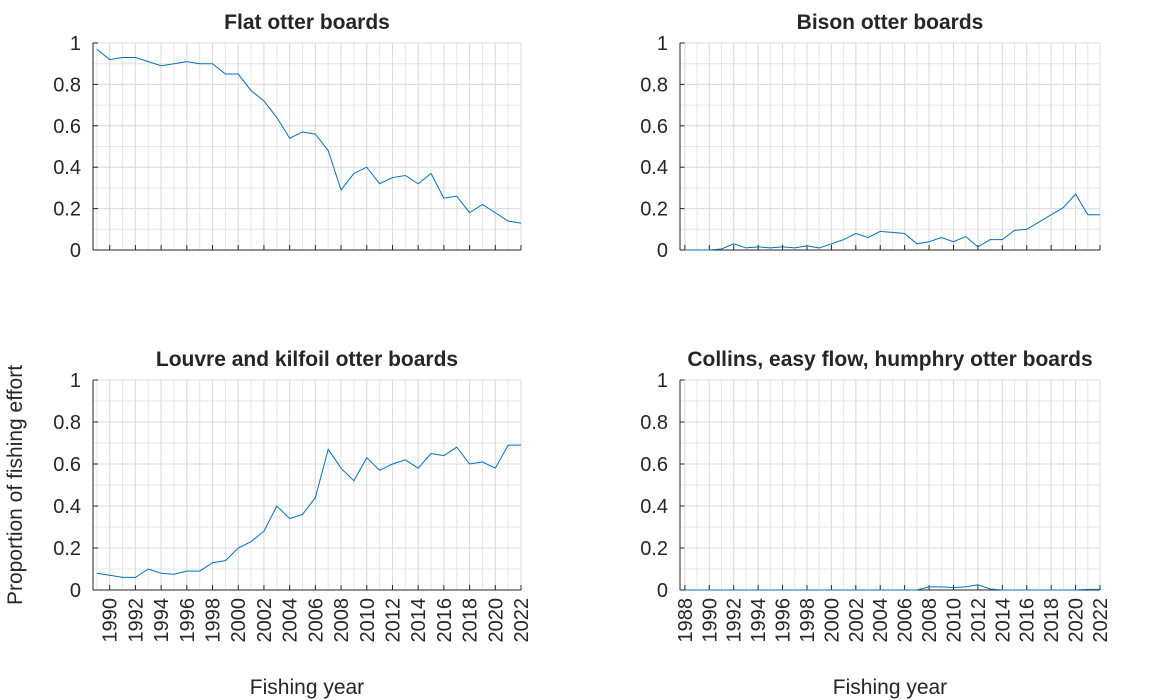  What do you see at coordinates (686, 620) in the screenshot?
I see `x-tick-label: 1988` at bounding box center [686, 620].